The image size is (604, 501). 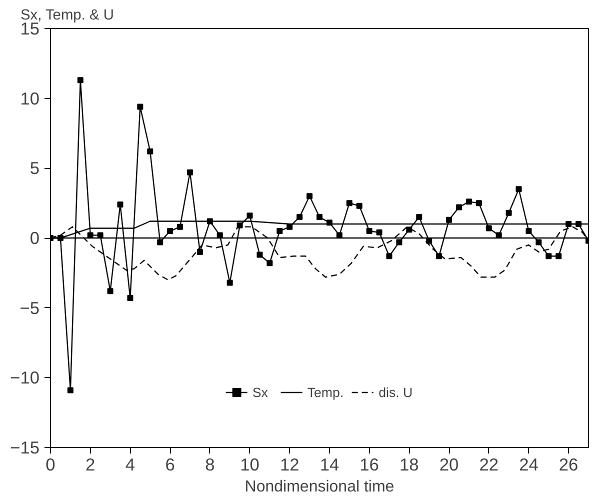 I want to click on x-tick-label: 16, so click(x=369, y=464).